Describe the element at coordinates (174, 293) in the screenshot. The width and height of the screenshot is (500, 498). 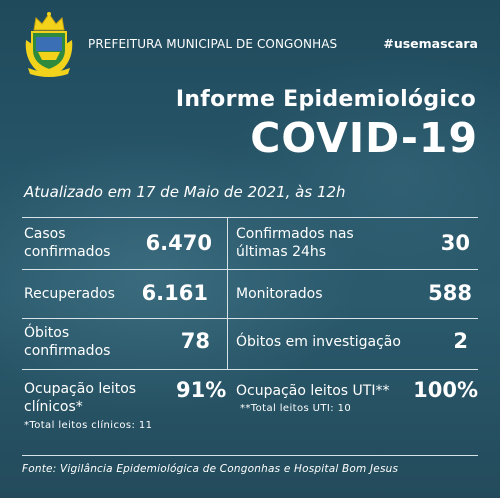
I see `recovered-value: 6.161` at that location.